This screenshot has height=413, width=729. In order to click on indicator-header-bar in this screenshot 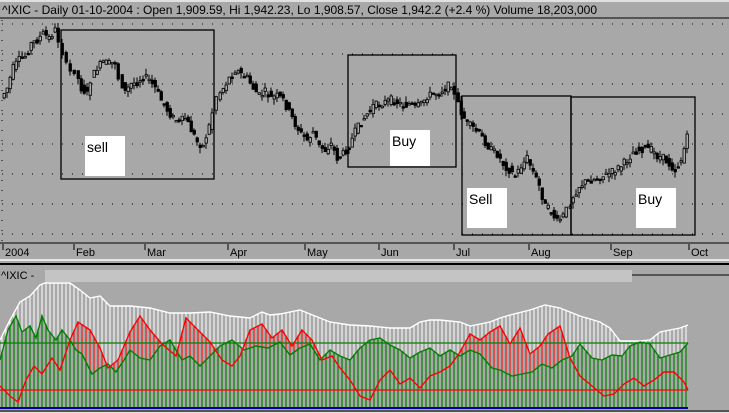, I will do `click(338, 276)`.